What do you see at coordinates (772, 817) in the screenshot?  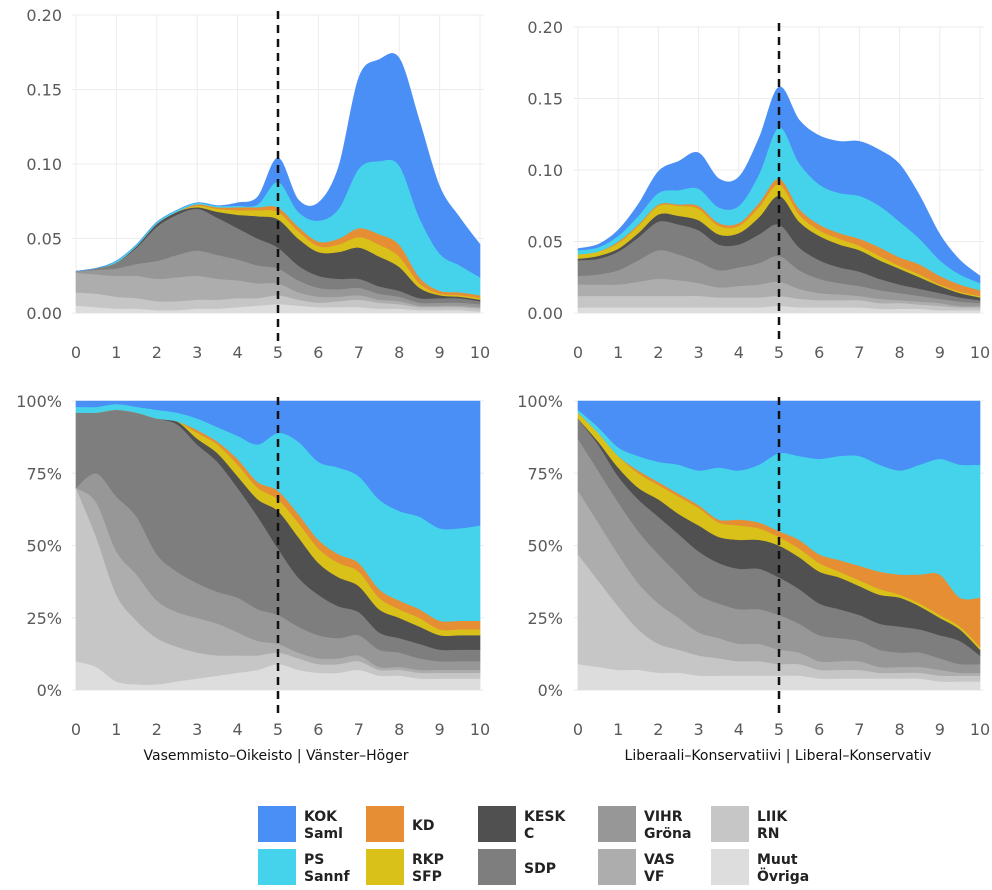 I see `legend-label: LIIK` at bounding box center [772, 817].